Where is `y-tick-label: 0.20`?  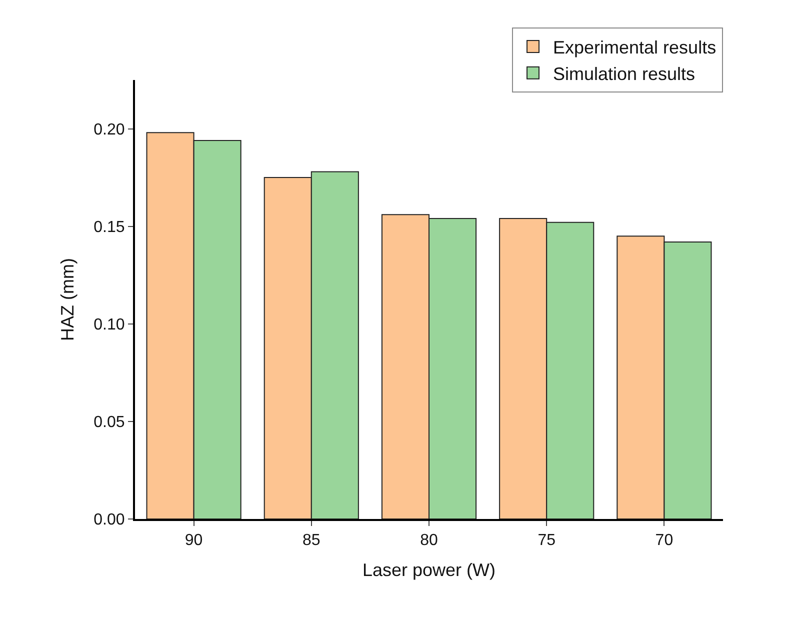 y-tick-label: 0.20 is located at coordinates (109, 129).